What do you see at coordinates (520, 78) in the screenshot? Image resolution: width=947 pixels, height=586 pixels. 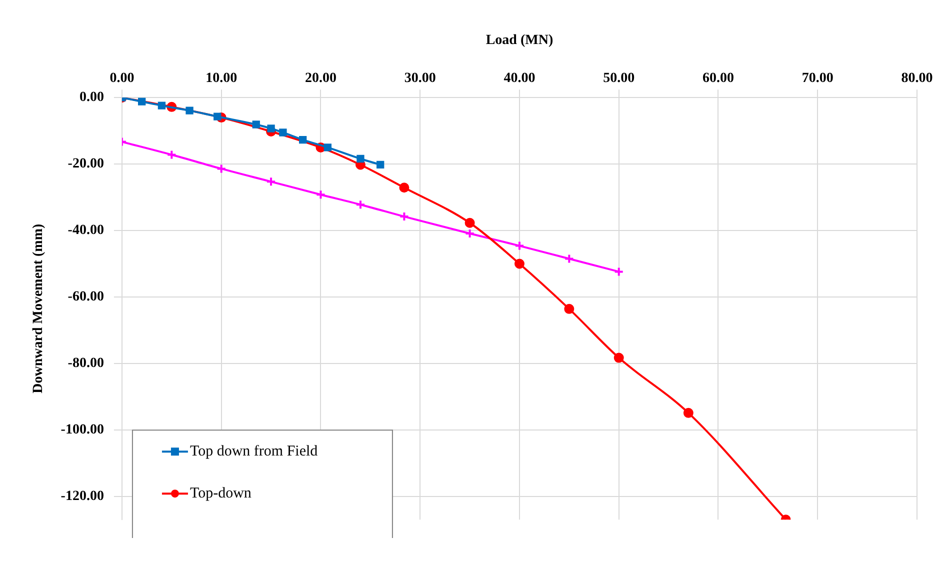 I see `x-tick-label: 40.00` at bounding box center [520, 78].